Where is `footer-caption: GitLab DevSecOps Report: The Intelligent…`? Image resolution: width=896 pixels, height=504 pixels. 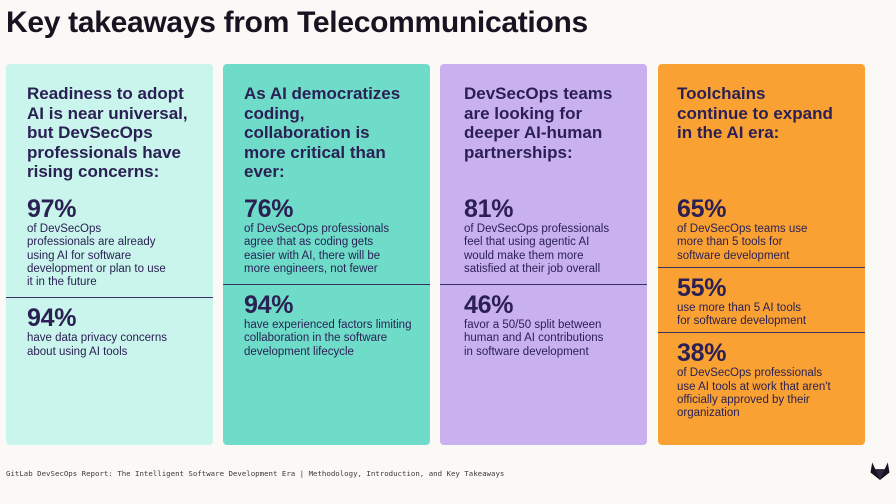
footer-caption: GitLab DevSecOps Report: The Intelligent… is located at coordinates (255, 473).